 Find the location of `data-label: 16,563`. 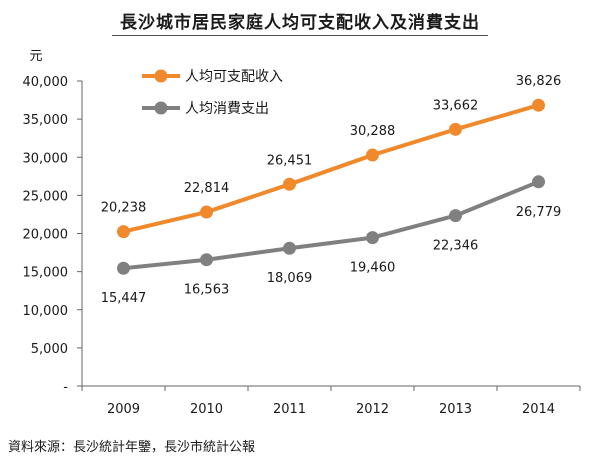

data-label: 16,563 is located at coordinates (207, 290).